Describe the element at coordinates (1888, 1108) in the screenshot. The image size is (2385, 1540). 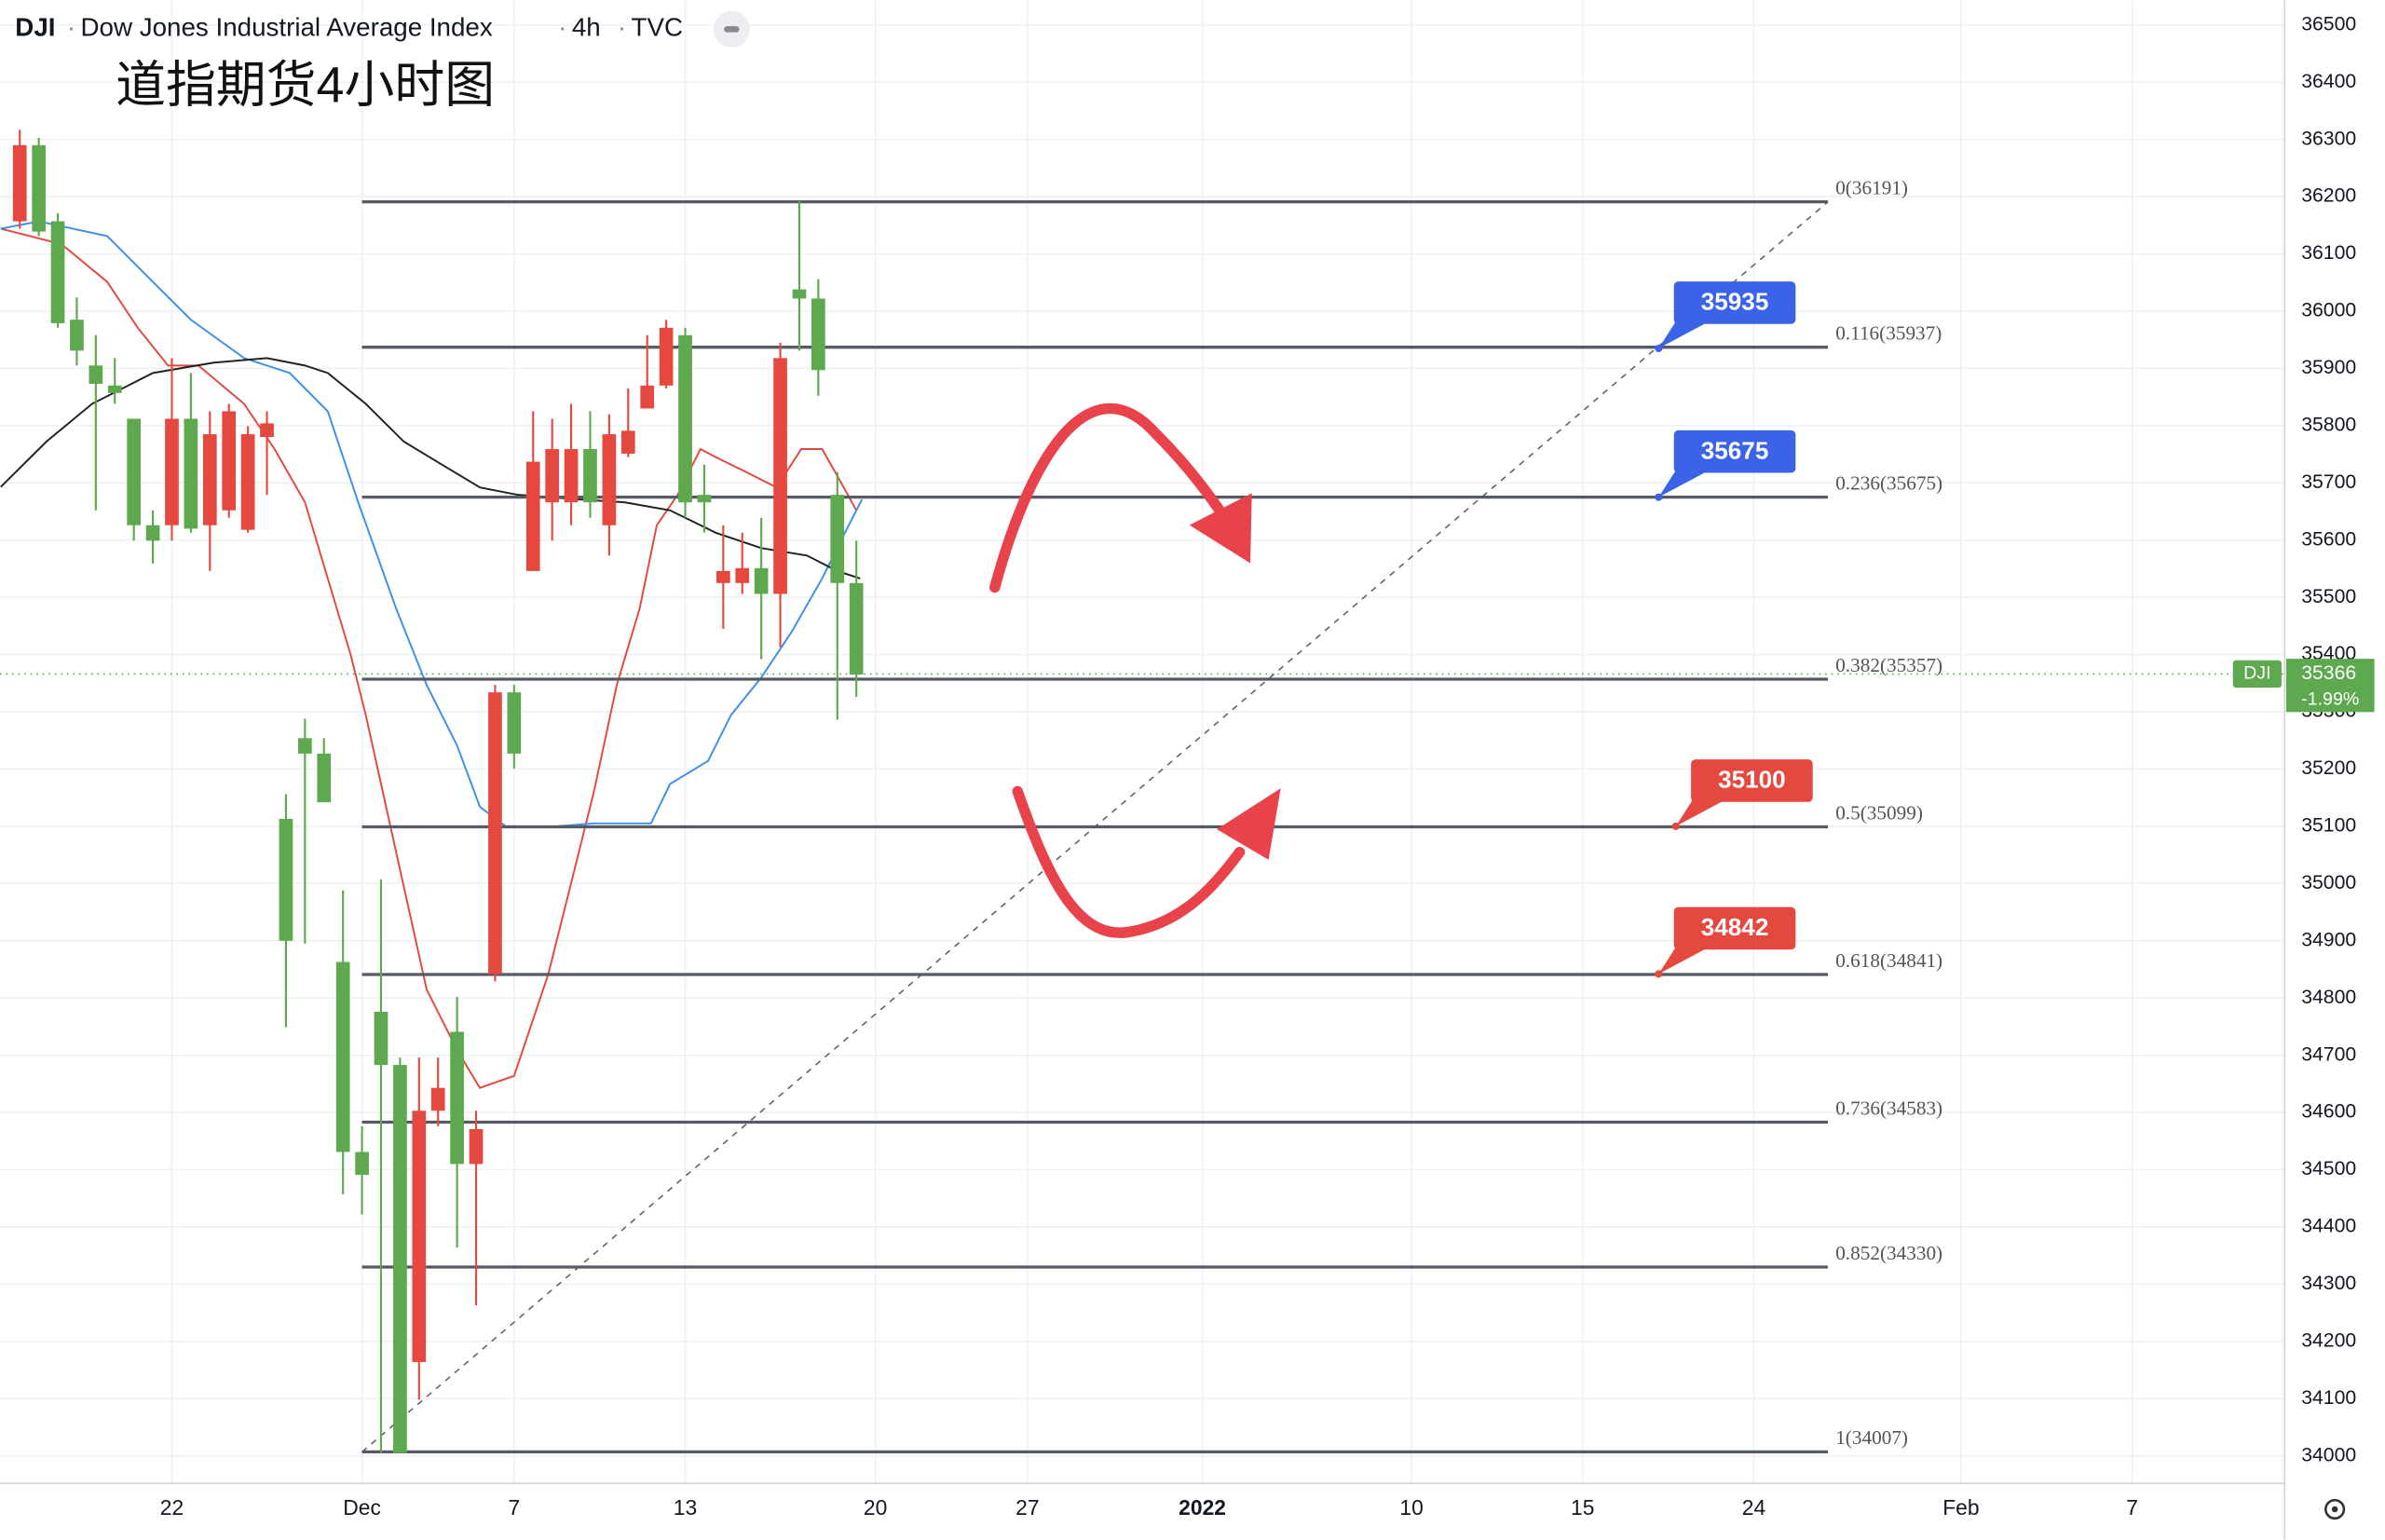
I see `fib-label: 0.736(34583)` at that location.